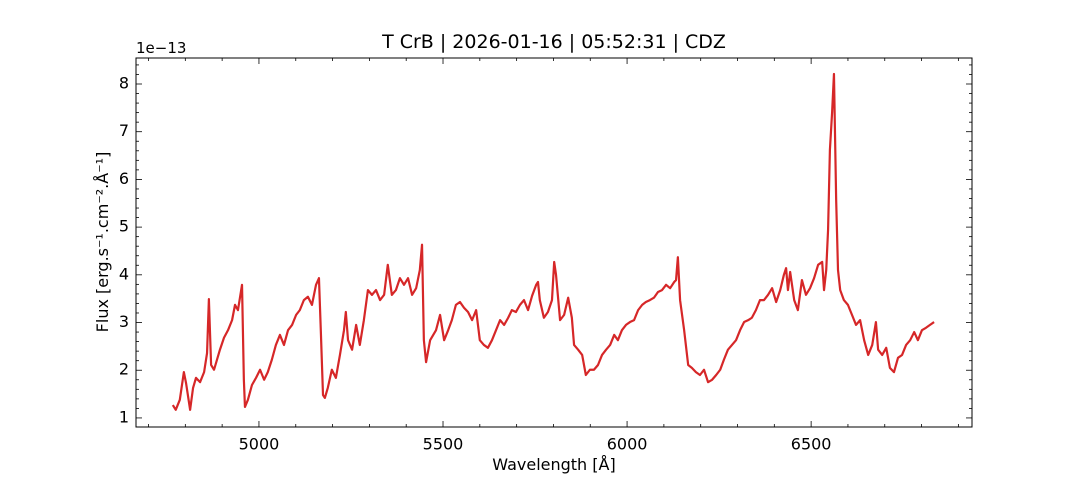 This screenshot has height=480, width=1080. Describe the element at coordinates (124, 226) in the screenshot. I see `y-tick-label: 5` at that location.